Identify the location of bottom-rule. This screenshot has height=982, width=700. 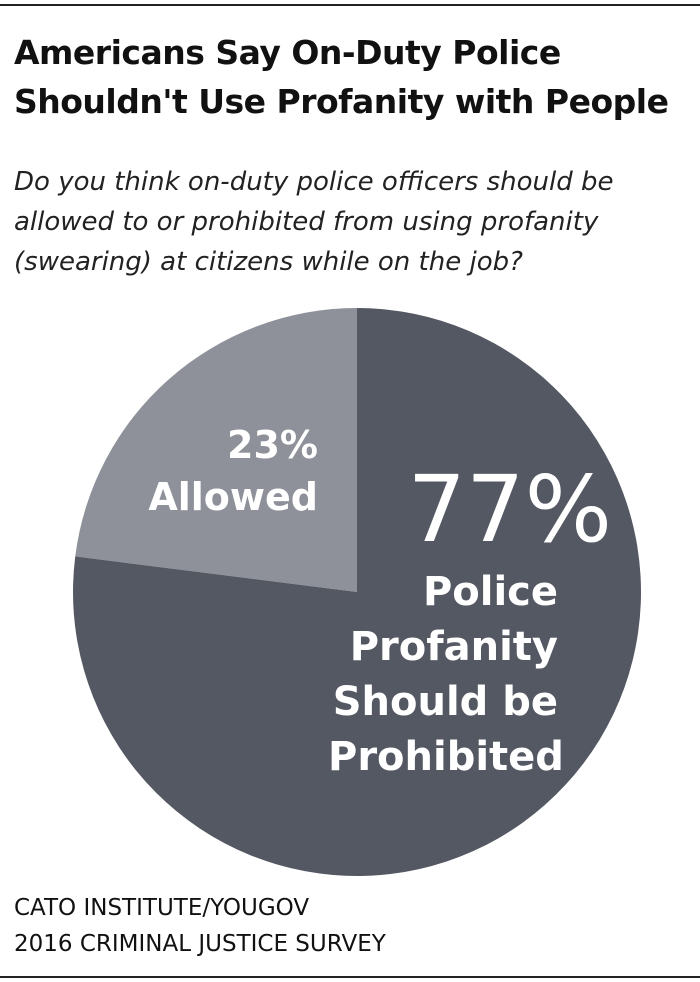
(350, 977).